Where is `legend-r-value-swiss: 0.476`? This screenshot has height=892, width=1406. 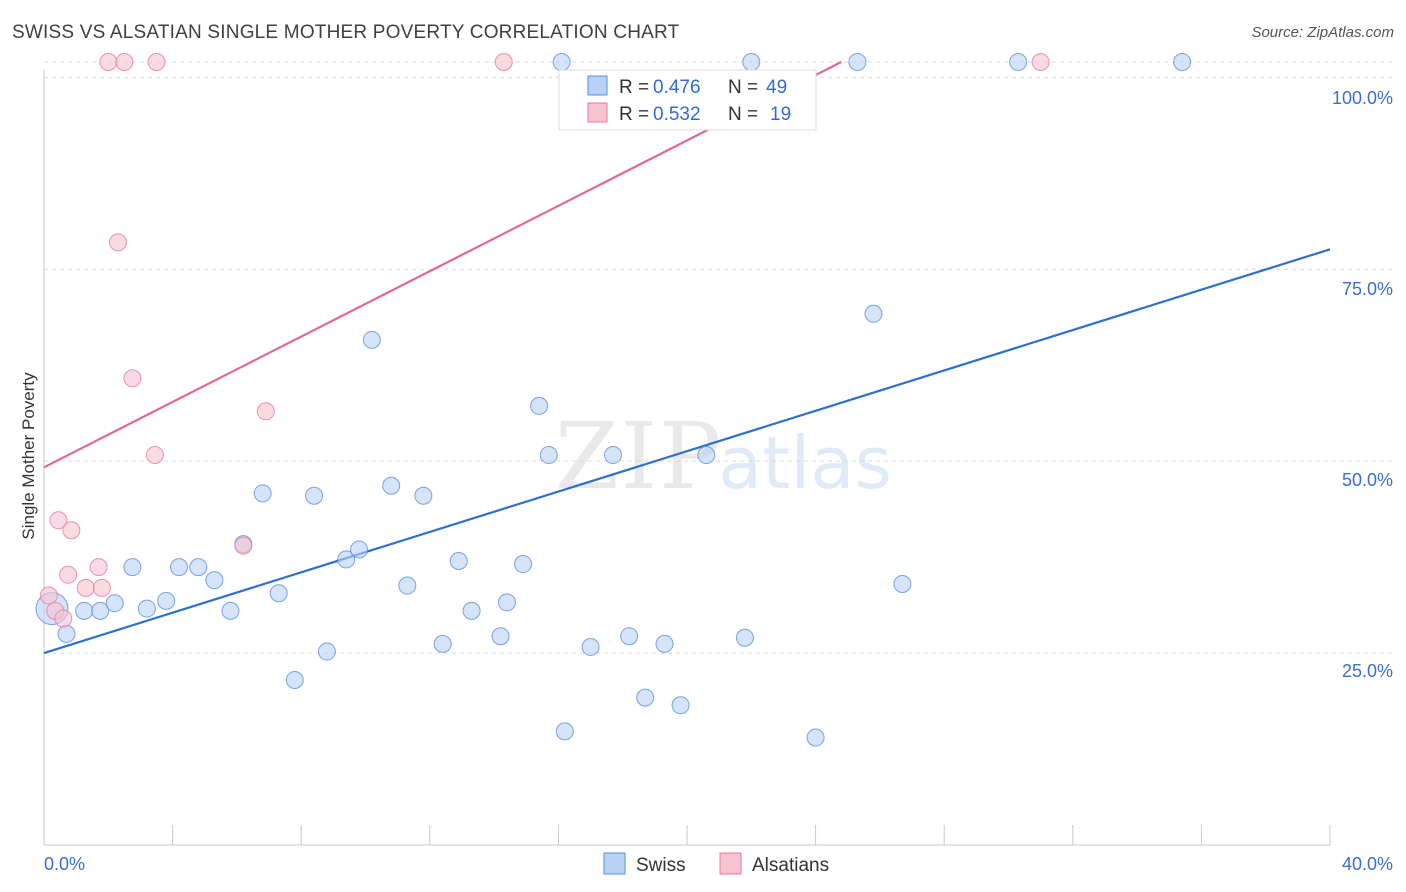 legend-r-value-swiss: 0.476 is located at coordinates (677, 87).